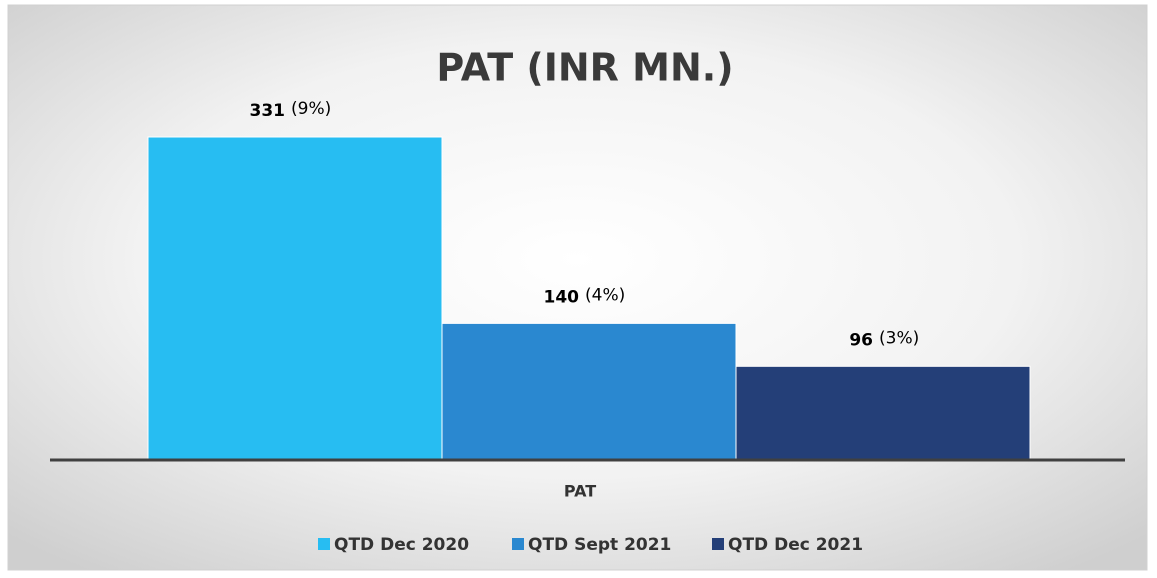 The height and width of the screenshot is (578, 1157). I want to click on legend-label: QTD Dec 2020, so click(401, 545).